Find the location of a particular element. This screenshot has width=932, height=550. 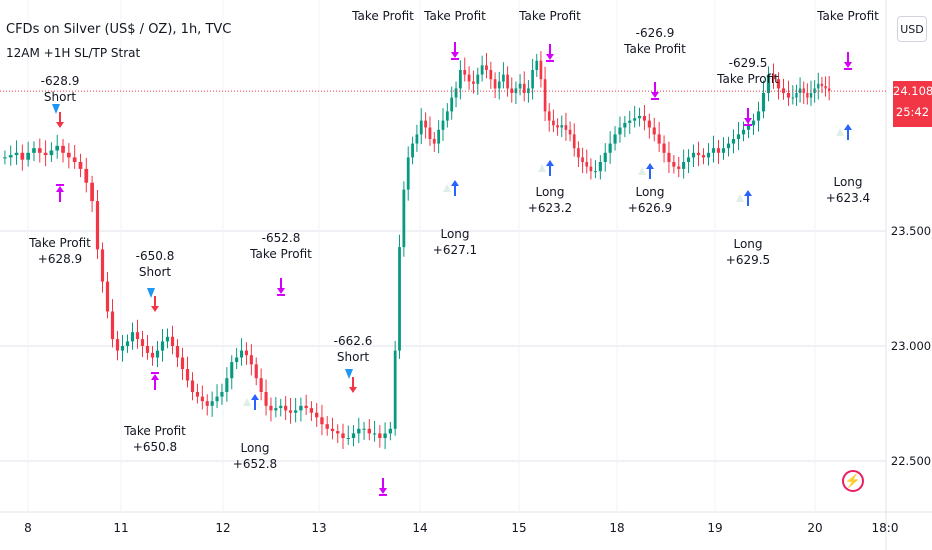

current-price-badge: 24.108 25:42 is located at coordinates (912, 104).